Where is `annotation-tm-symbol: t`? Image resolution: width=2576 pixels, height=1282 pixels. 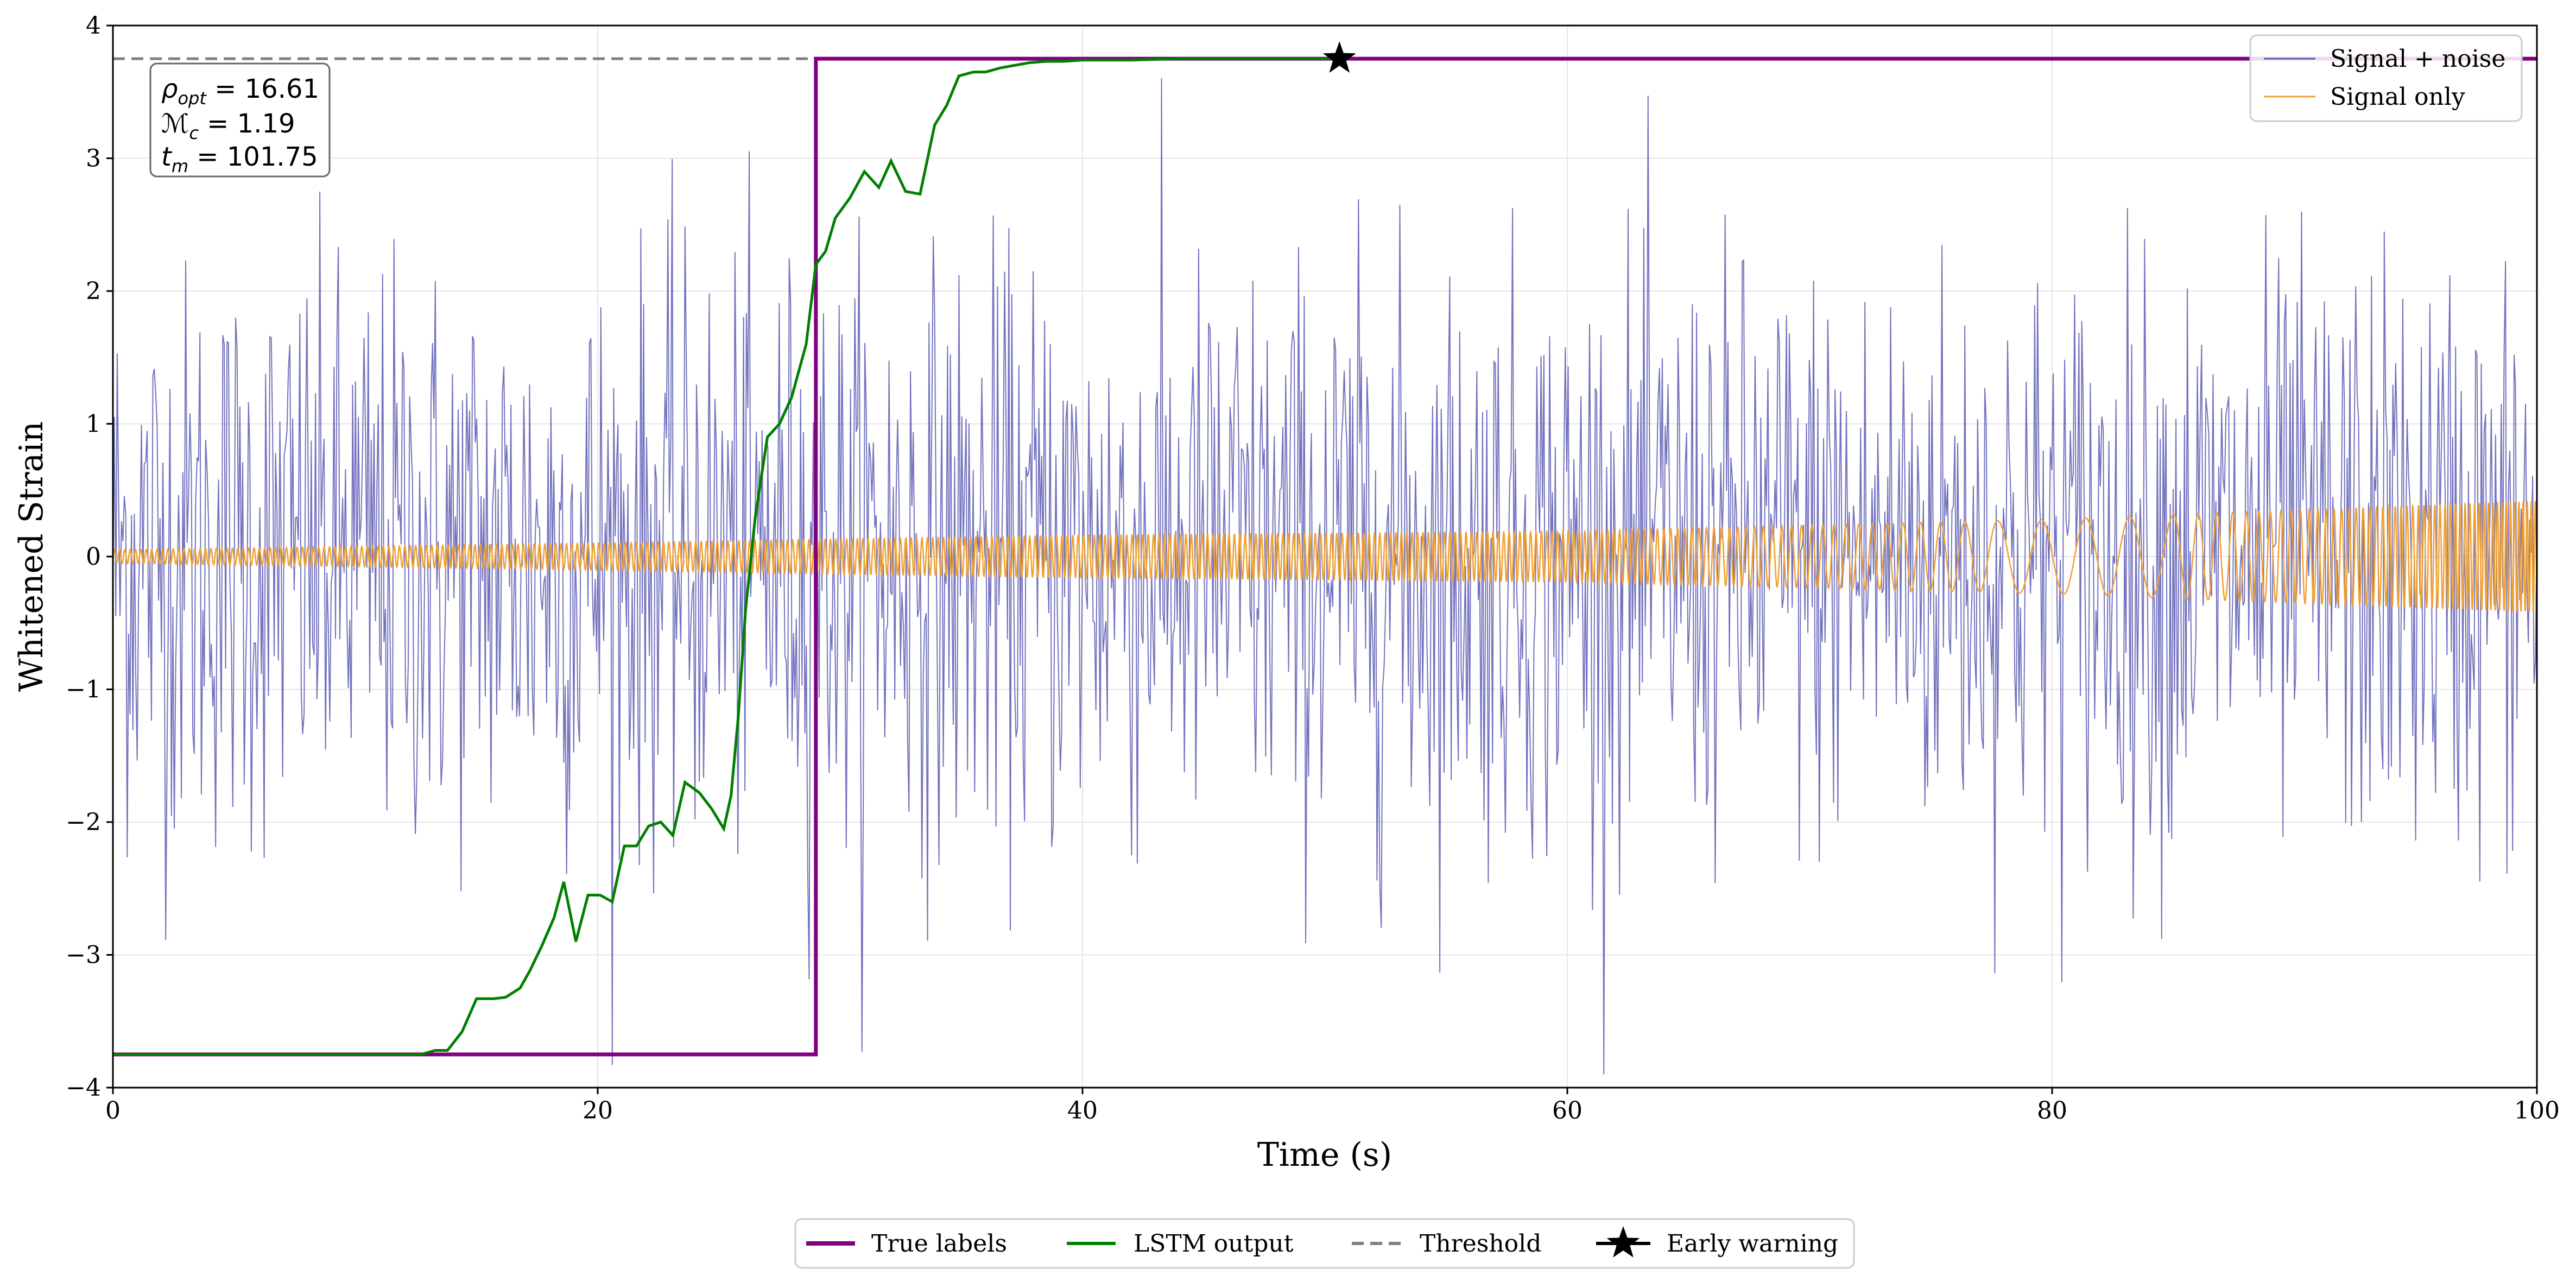
annotation-tm-symbol: t is located at coordinates (167, 157).